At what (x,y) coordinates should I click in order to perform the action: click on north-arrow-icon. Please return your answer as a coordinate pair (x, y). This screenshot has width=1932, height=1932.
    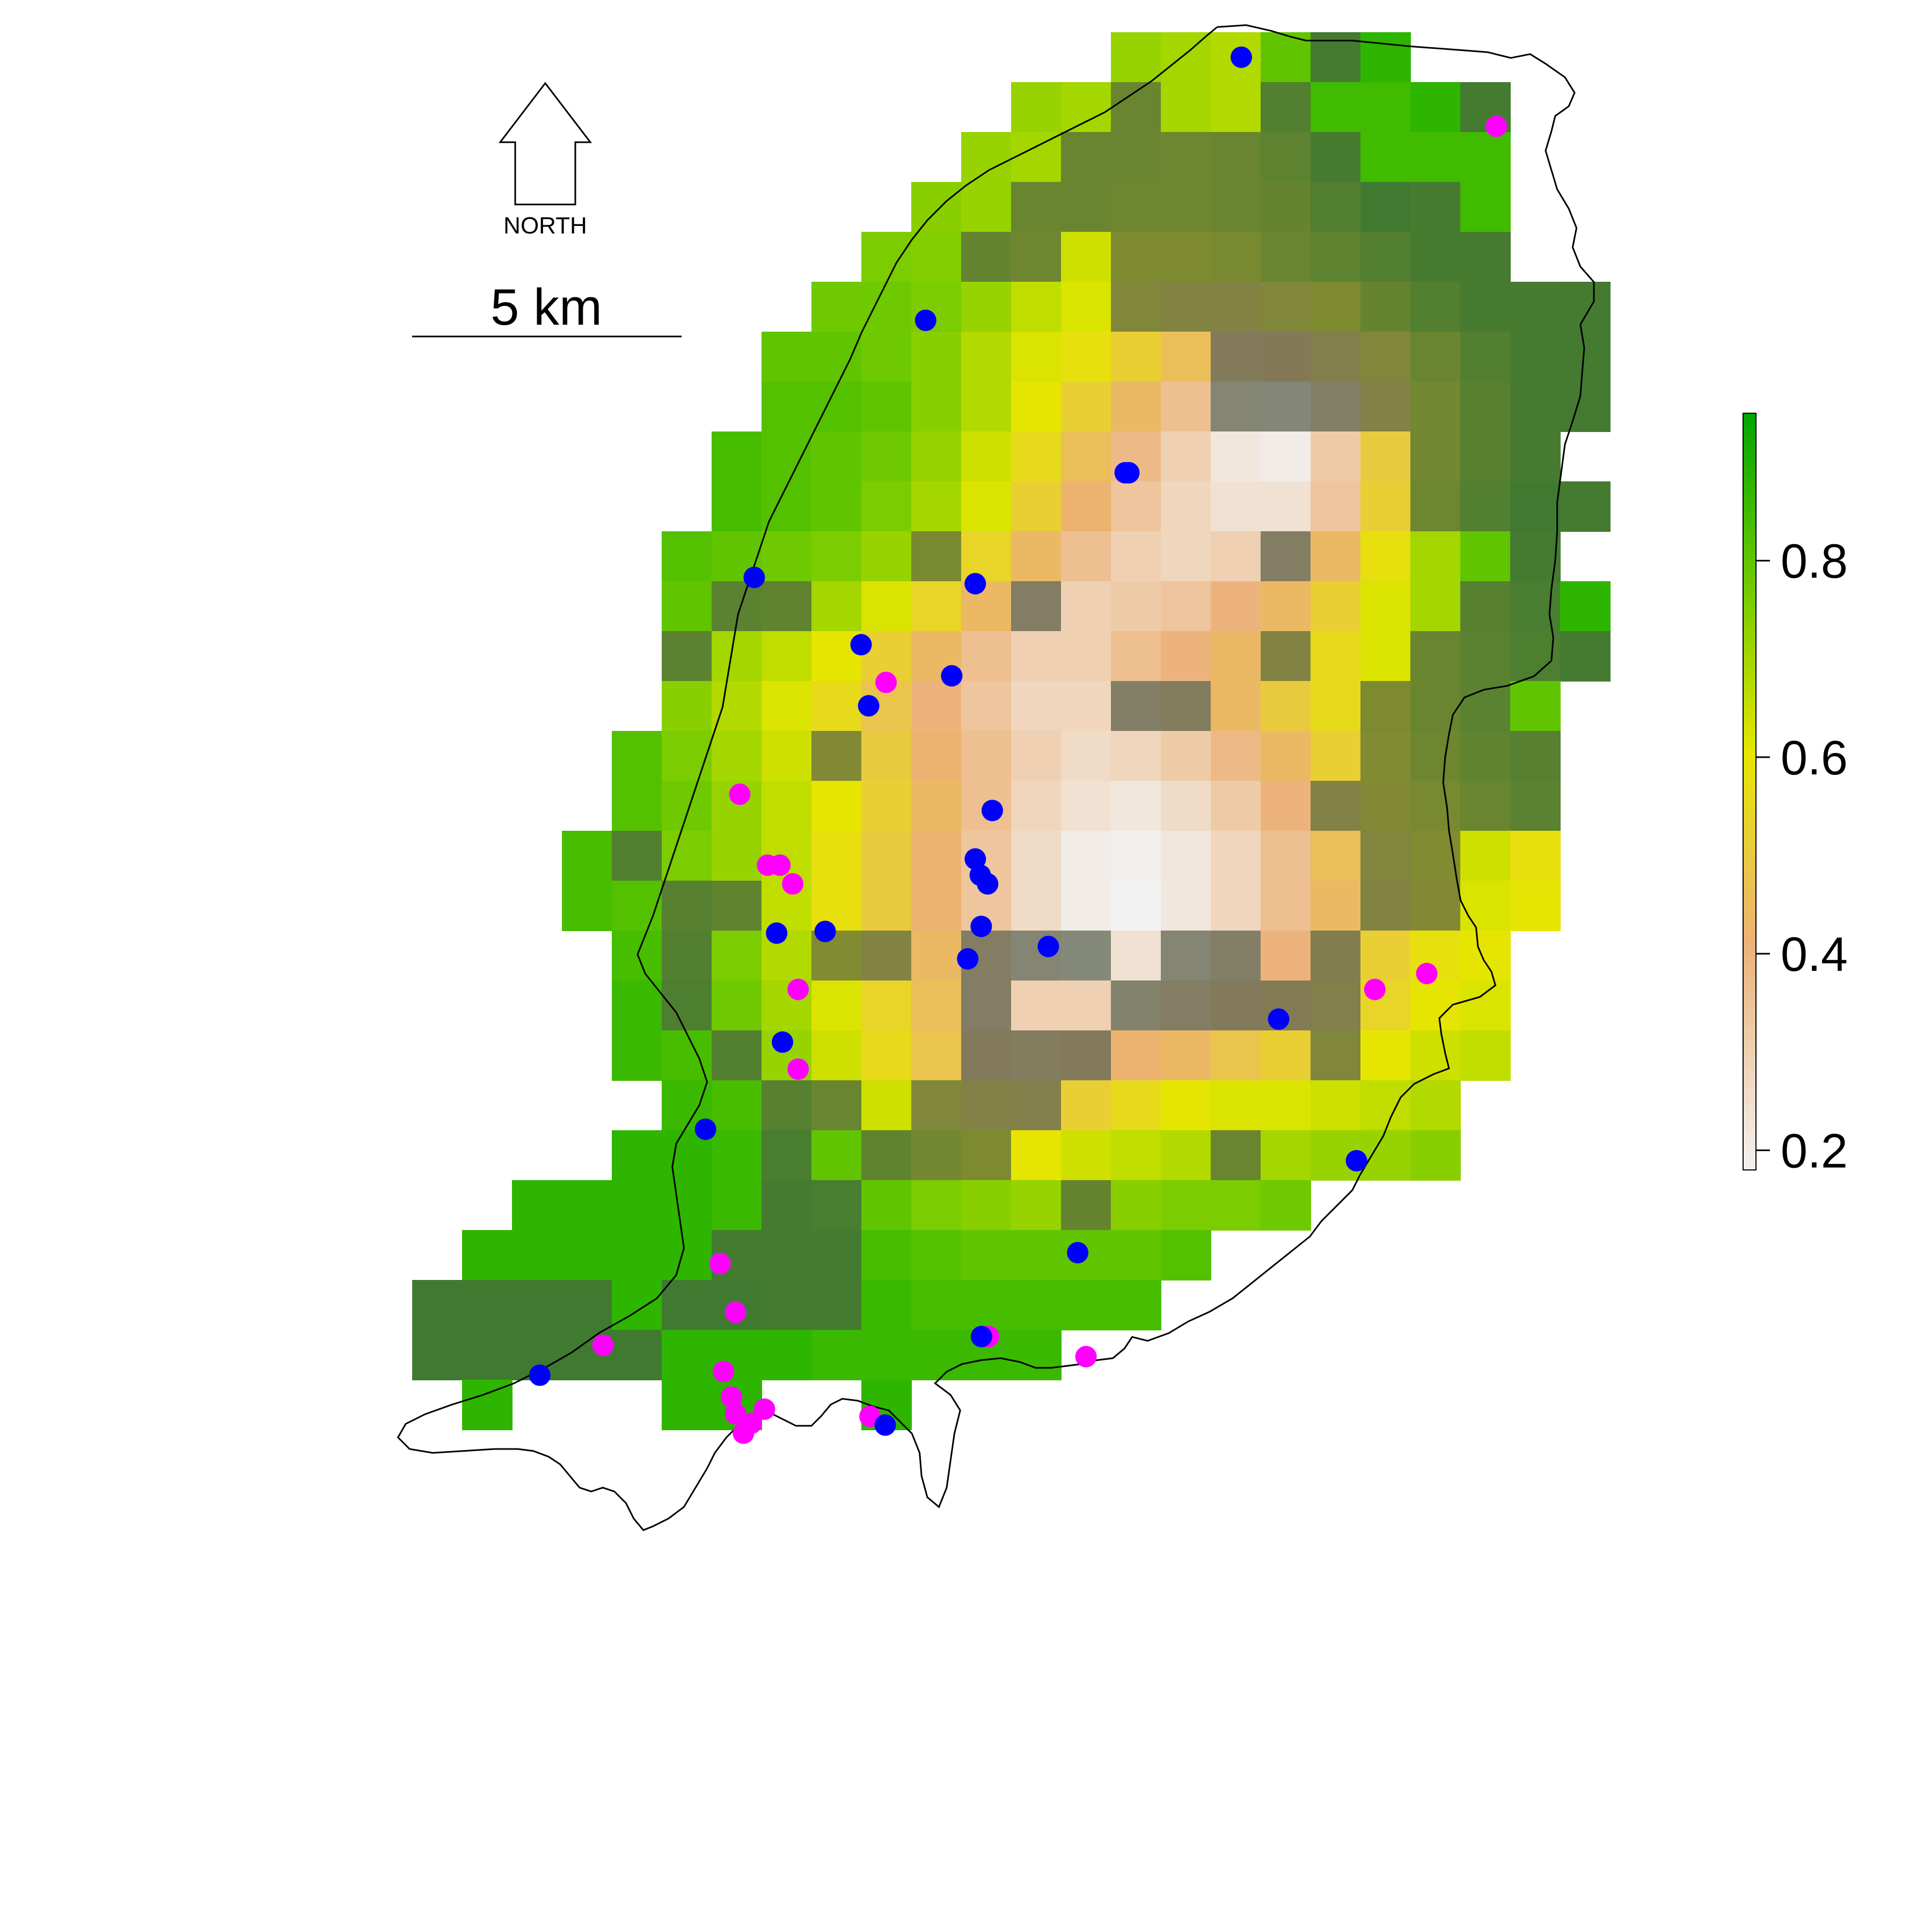
    Looking at the image, I should click on (545, 144).